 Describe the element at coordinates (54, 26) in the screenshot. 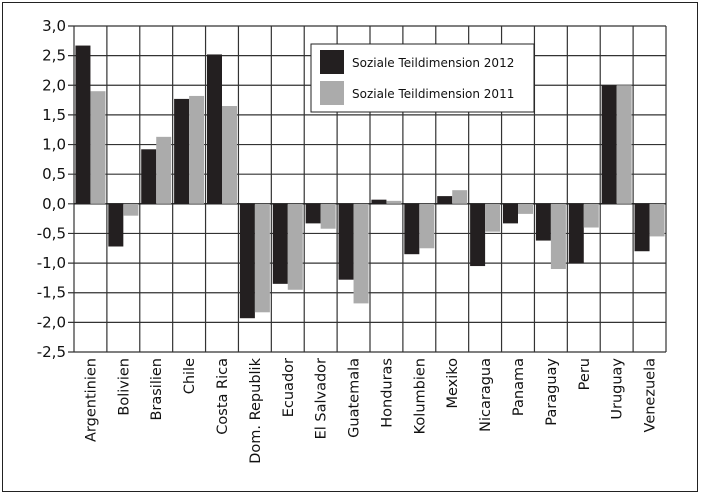

I see `y-tick-label: 3,0` at that location.